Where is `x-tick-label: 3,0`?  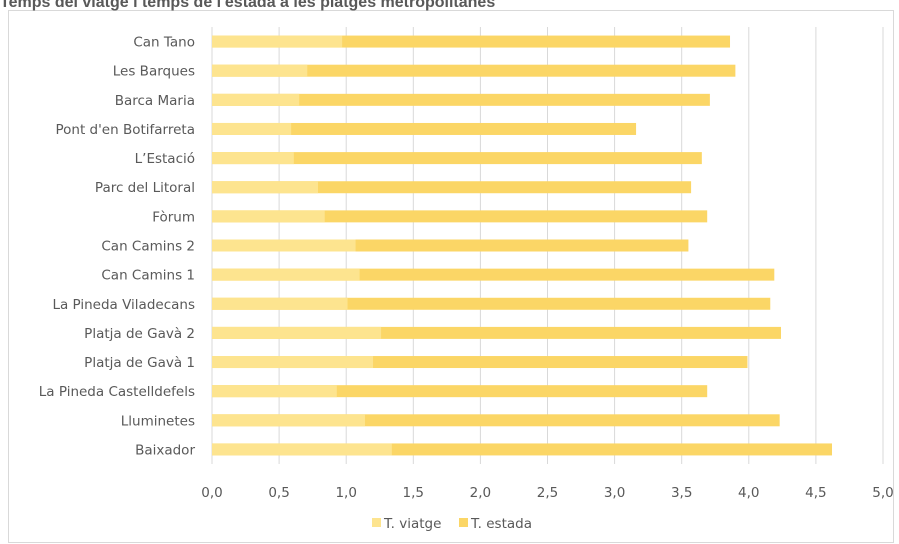
x-tick-label: 3,0 is located at coordinates (614, 493).